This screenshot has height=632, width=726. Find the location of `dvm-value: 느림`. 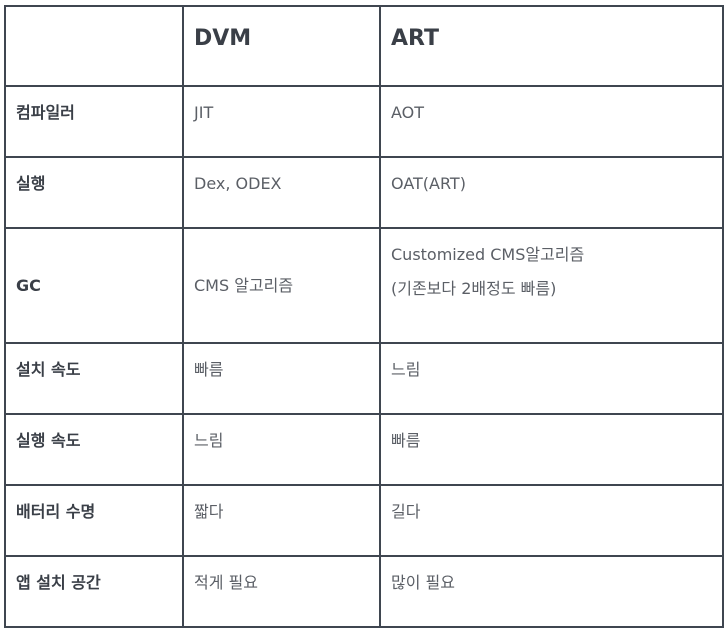

dvm-value: 느림 is located at coordinates (281, 449).